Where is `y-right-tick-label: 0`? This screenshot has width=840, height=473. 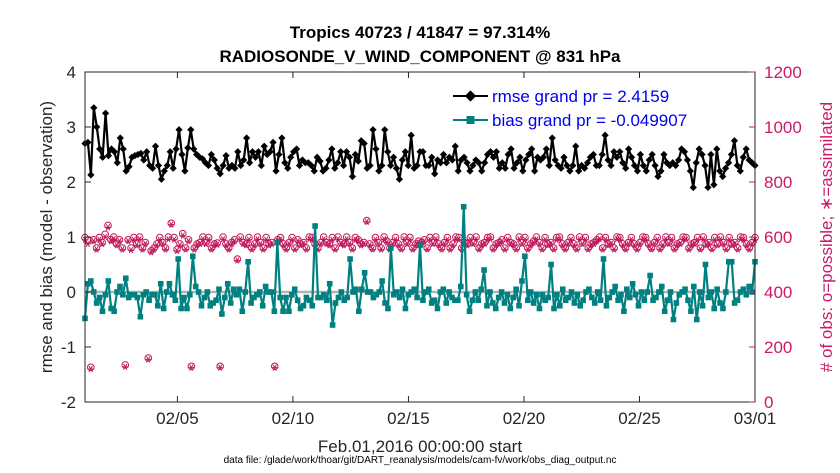 y-right-tick-label: 0 is located at coordinates (768, 402).